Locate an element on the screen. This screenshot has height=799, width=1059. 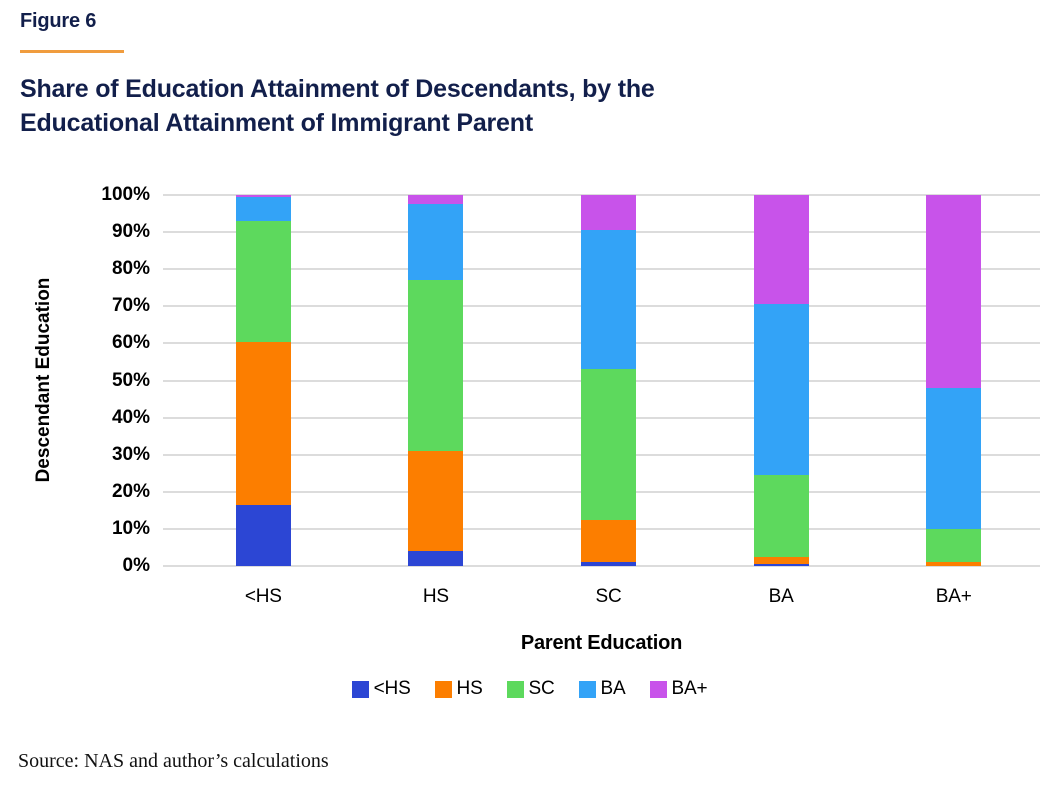
x-axis-labels: <HS HS SC BA BA+ is located at coordinates (608, 597).